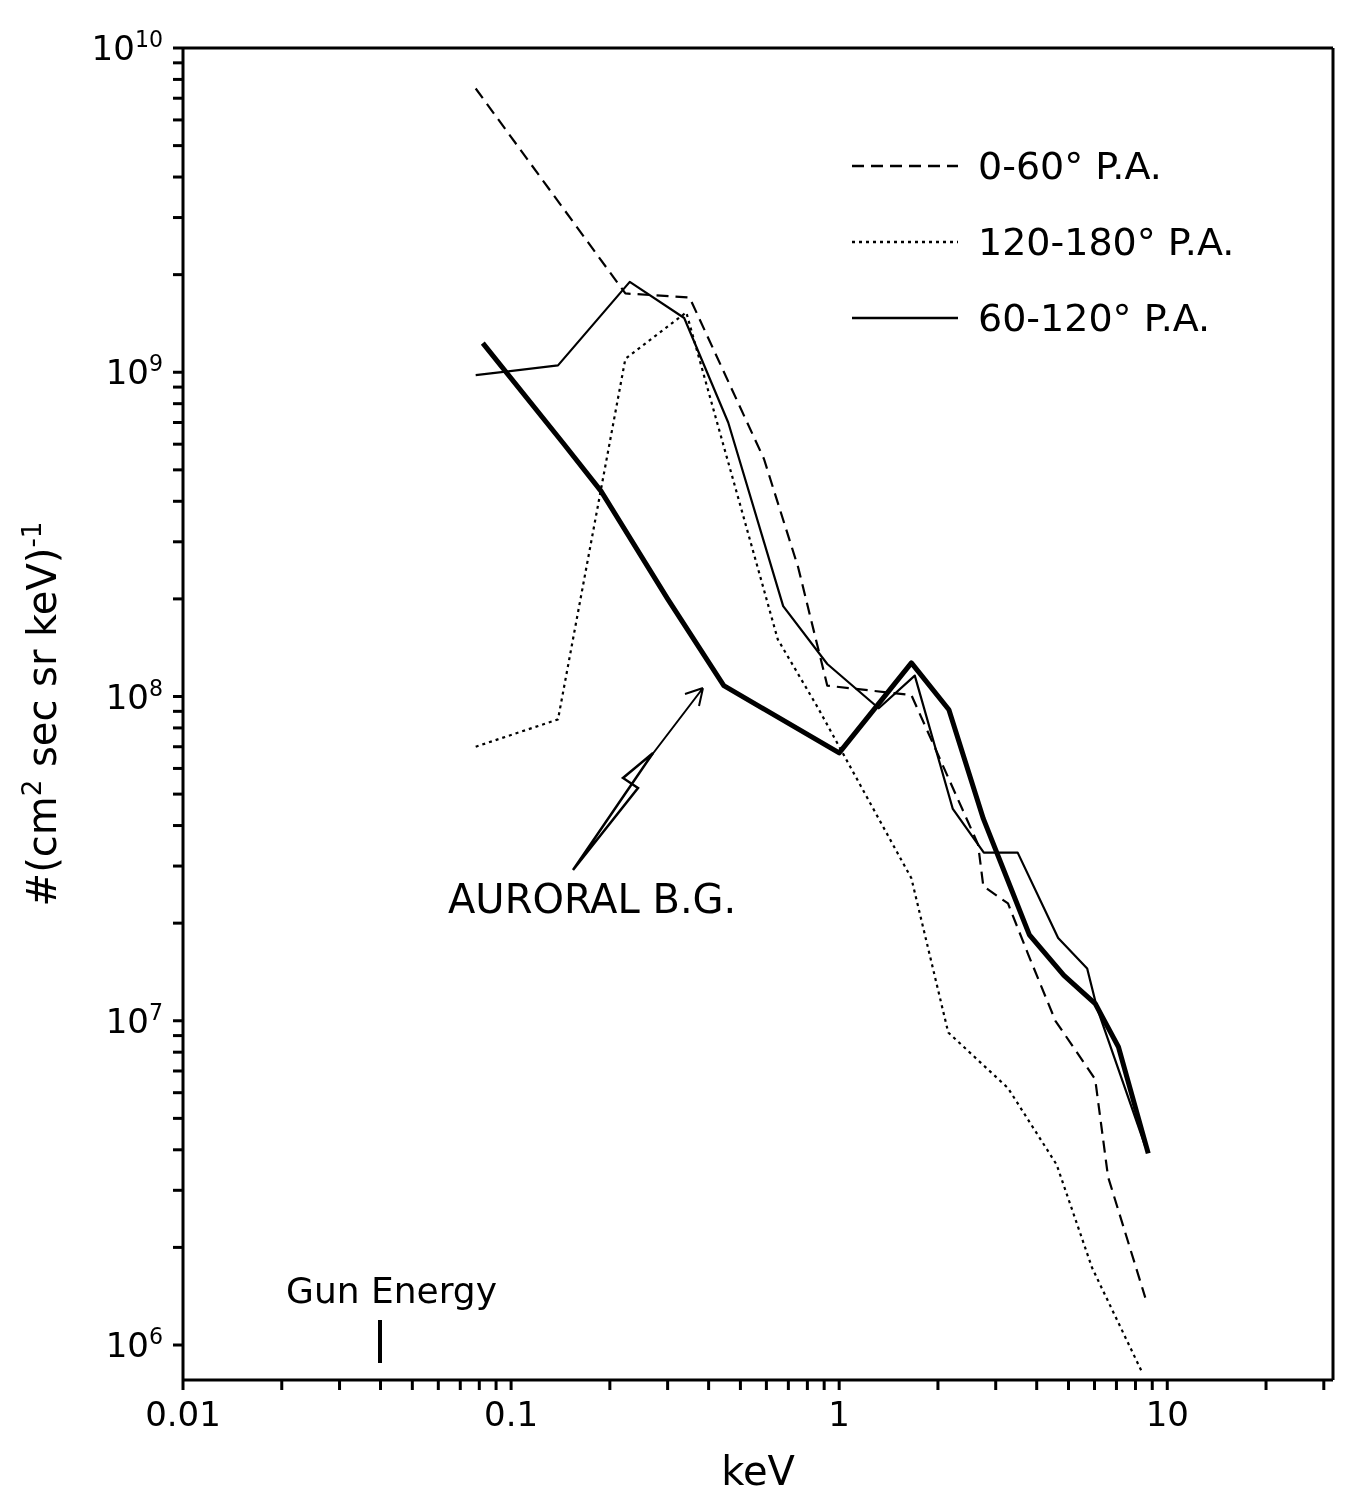  I want to click on y-tick-label: 10$^{6}$, so click(134, 1344).